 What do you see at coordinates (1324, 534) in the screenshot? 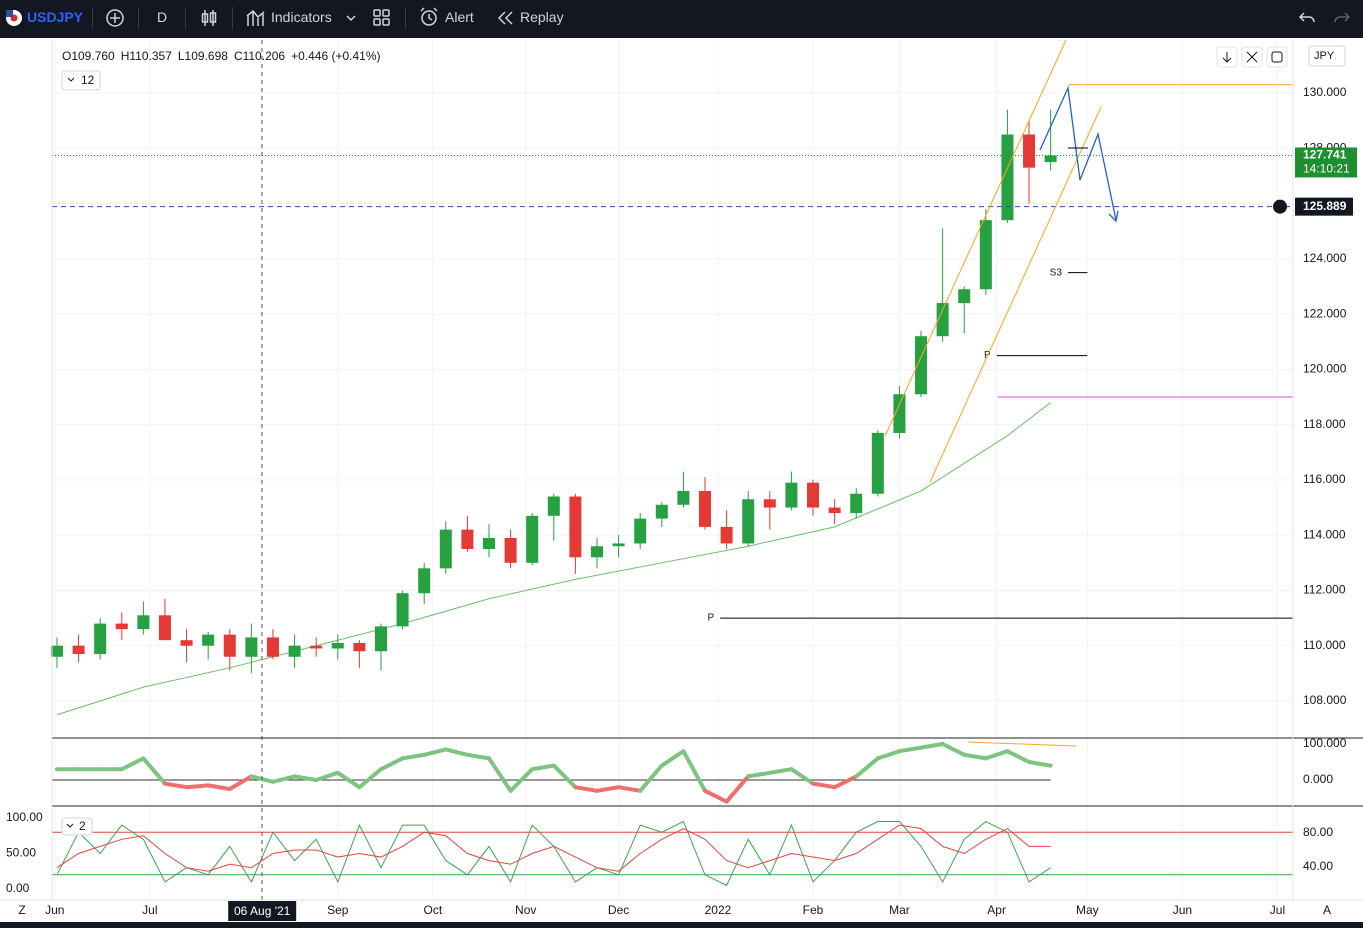
I see `y-tick-label: 114.000` at bounding box center [1324, 534].